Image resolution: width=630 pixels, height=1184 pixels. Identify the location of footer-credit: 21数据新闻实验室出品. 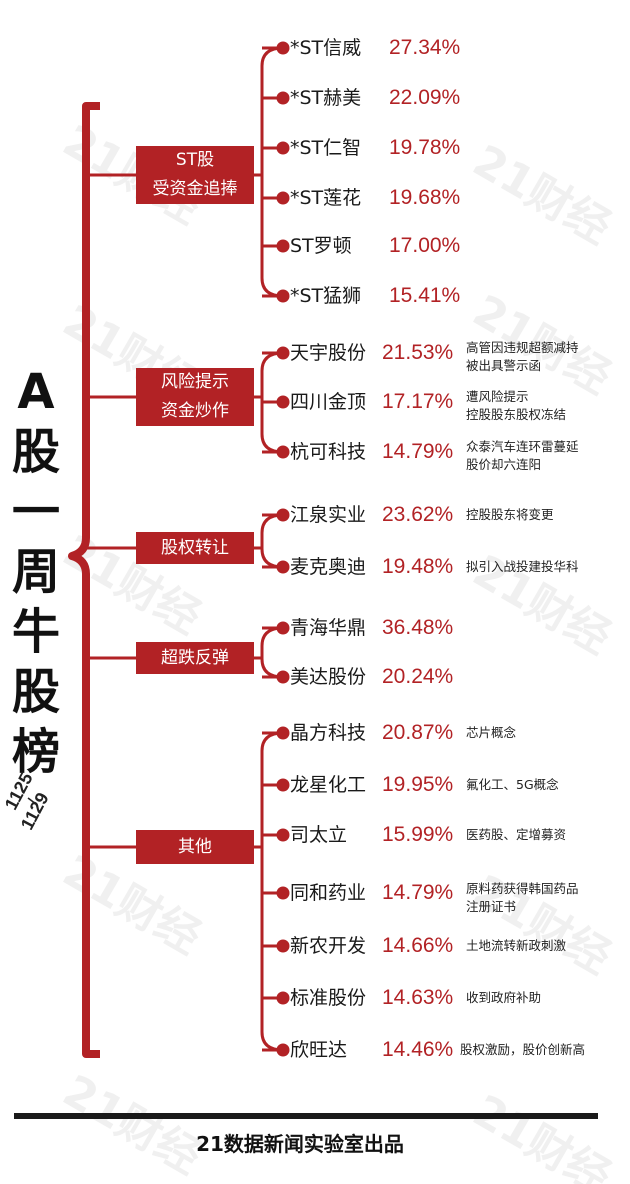
(300, 1144).